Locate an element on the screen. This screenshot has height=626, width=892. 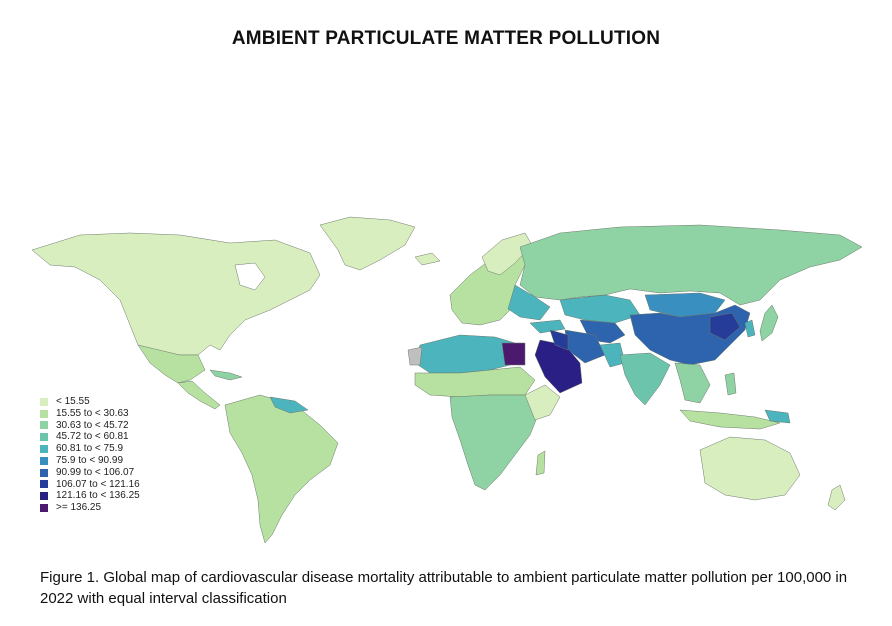
region-kazakhstan is located at coordinates (600, 309).